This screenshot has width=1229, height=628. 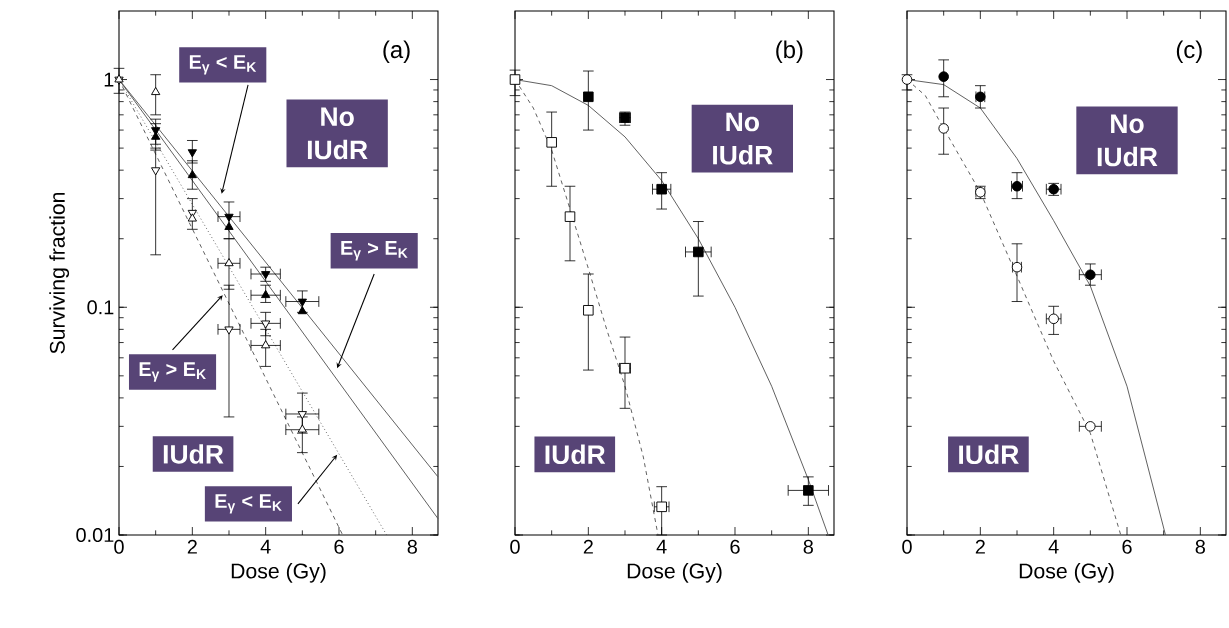 I want to click on y-tick-label: 0.1, so click(x=100, y=307).